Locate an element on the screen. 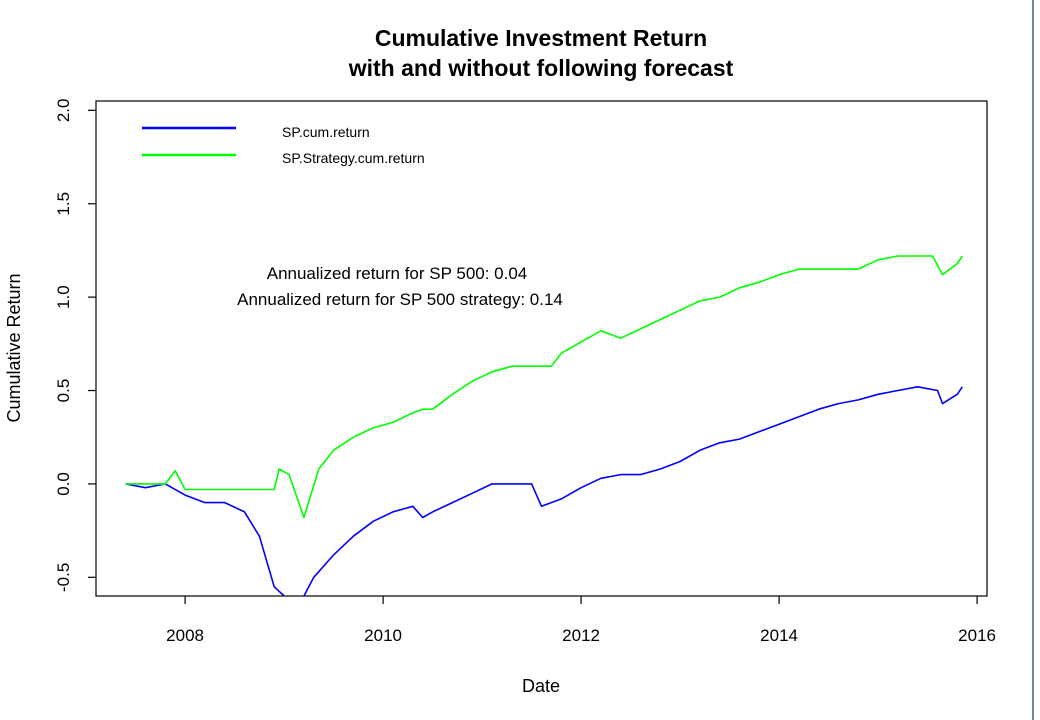  legend-label-sp-strategy-cum-return: SP.Strategy.cum.return is located at coordinates (353, 158).